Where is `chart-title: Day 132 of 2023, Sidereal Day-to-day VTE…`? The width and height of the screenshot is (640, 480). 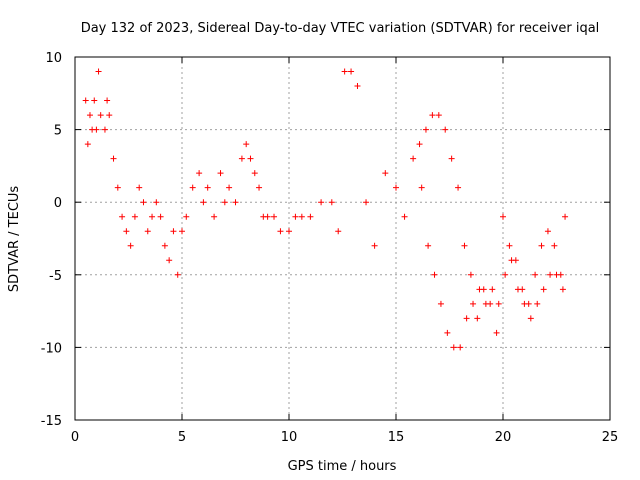 chart-title: Day 132 of 2023, Sidereal Day-to-day VTE… is located at coordinates (340, 28).